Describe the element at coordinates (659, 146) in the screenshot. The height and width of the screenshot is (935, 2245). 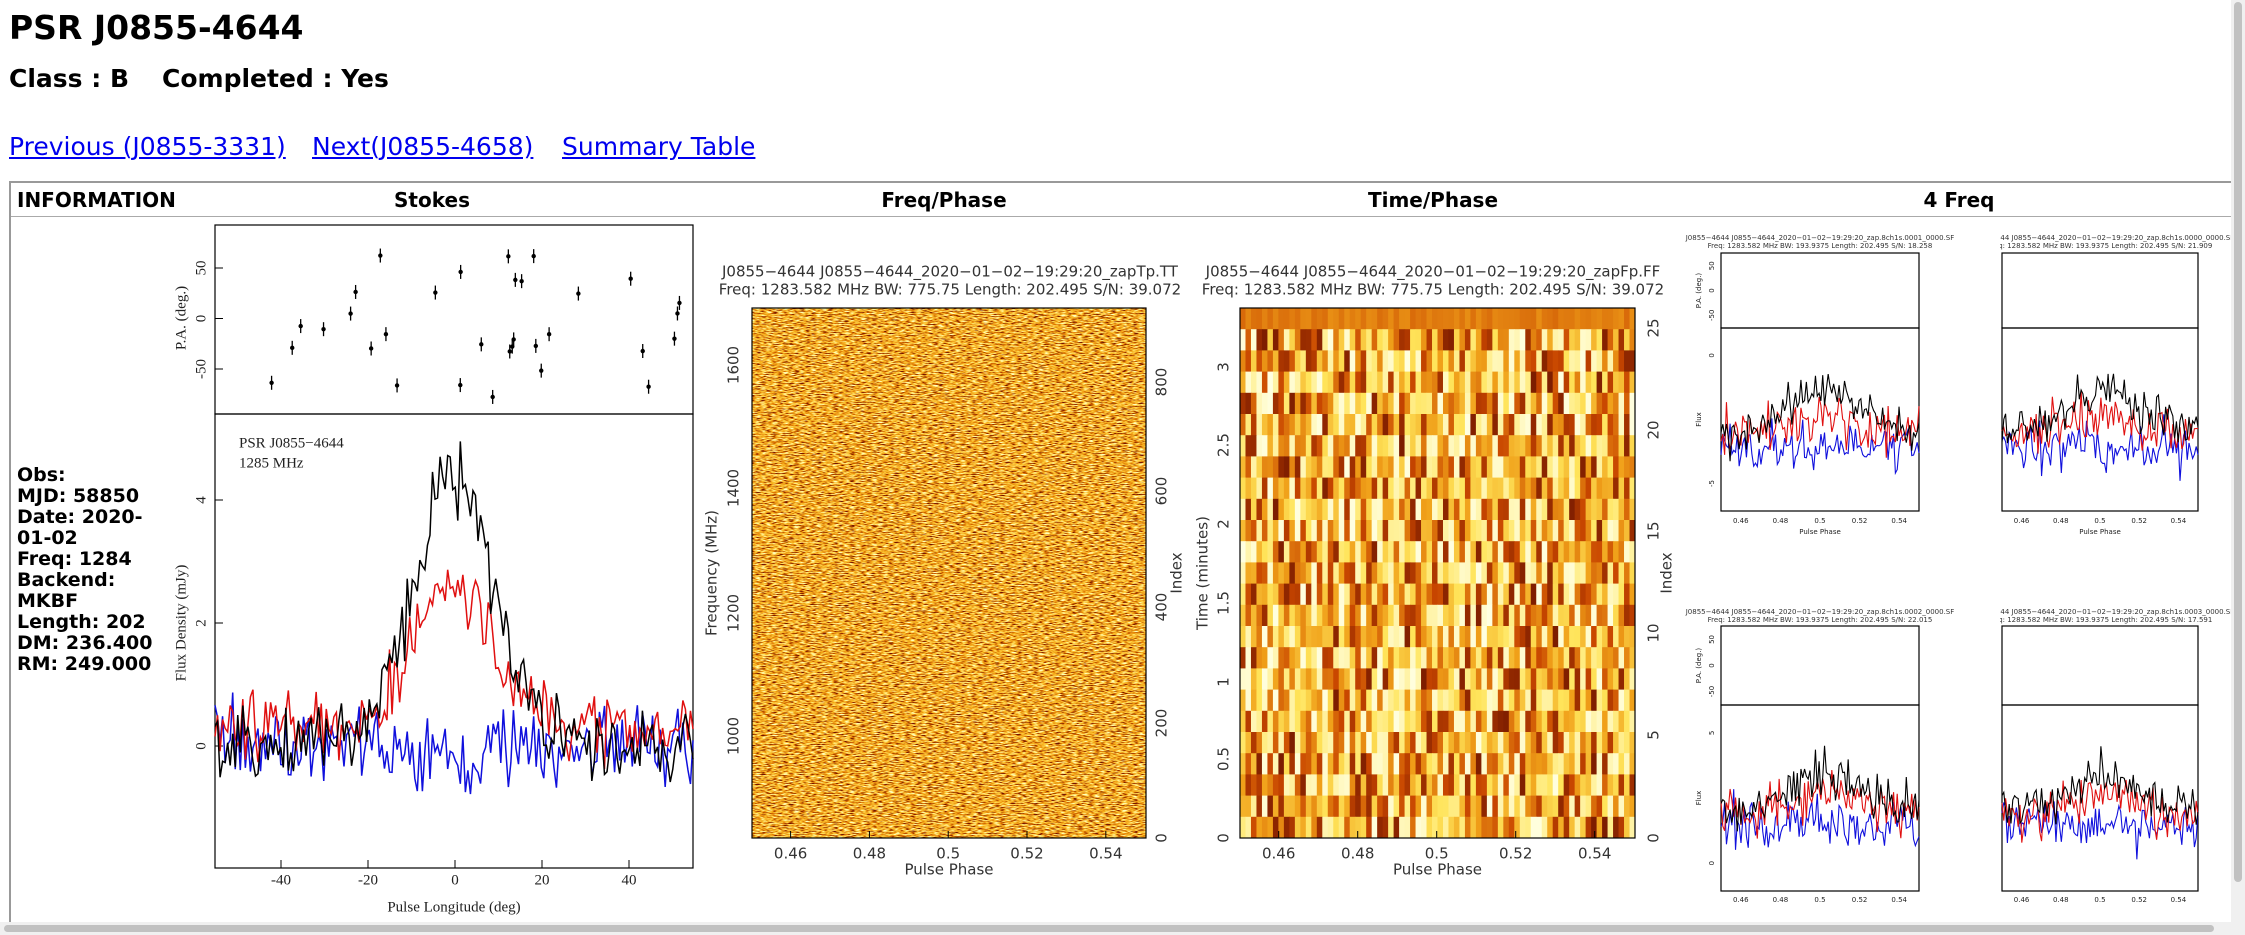
I see `summary-link: Summary Table` at that location.